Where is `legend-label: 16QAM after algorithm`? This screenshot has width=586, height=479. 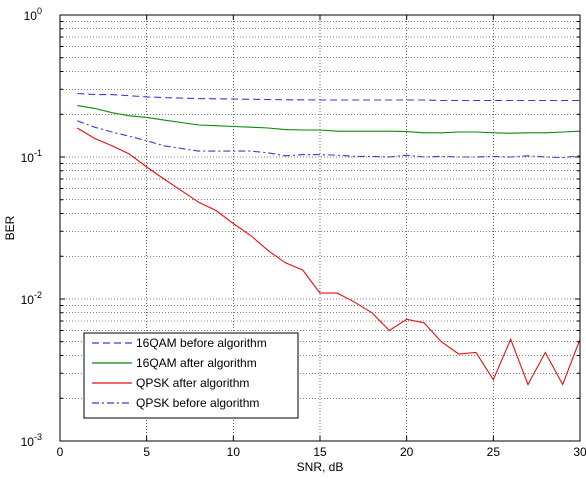
legend-label: 16QAM after algorithm is located at coordinates (196, 363).